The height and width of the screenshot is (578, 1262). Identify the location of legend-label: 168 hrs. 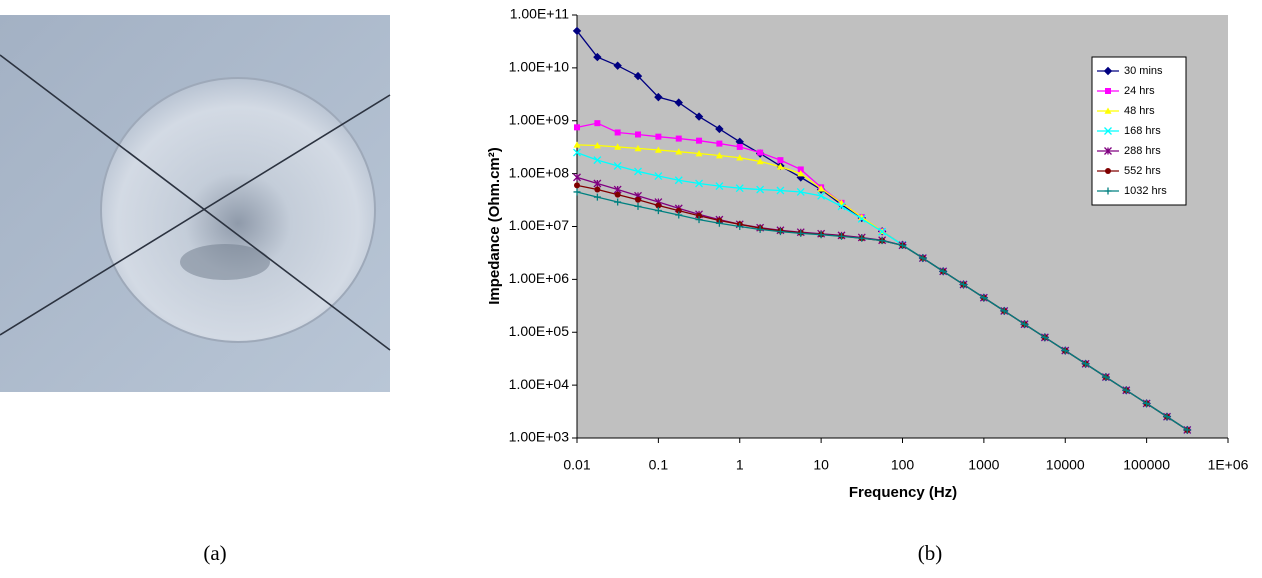
(1142, 131).